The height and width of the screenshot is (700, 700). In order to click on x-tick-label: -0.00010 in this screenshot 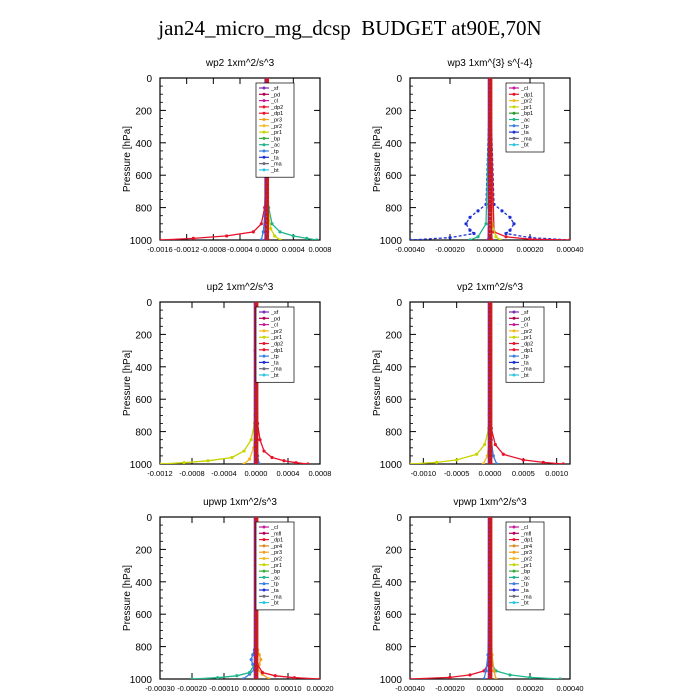, I will do `click(224, 688)`.